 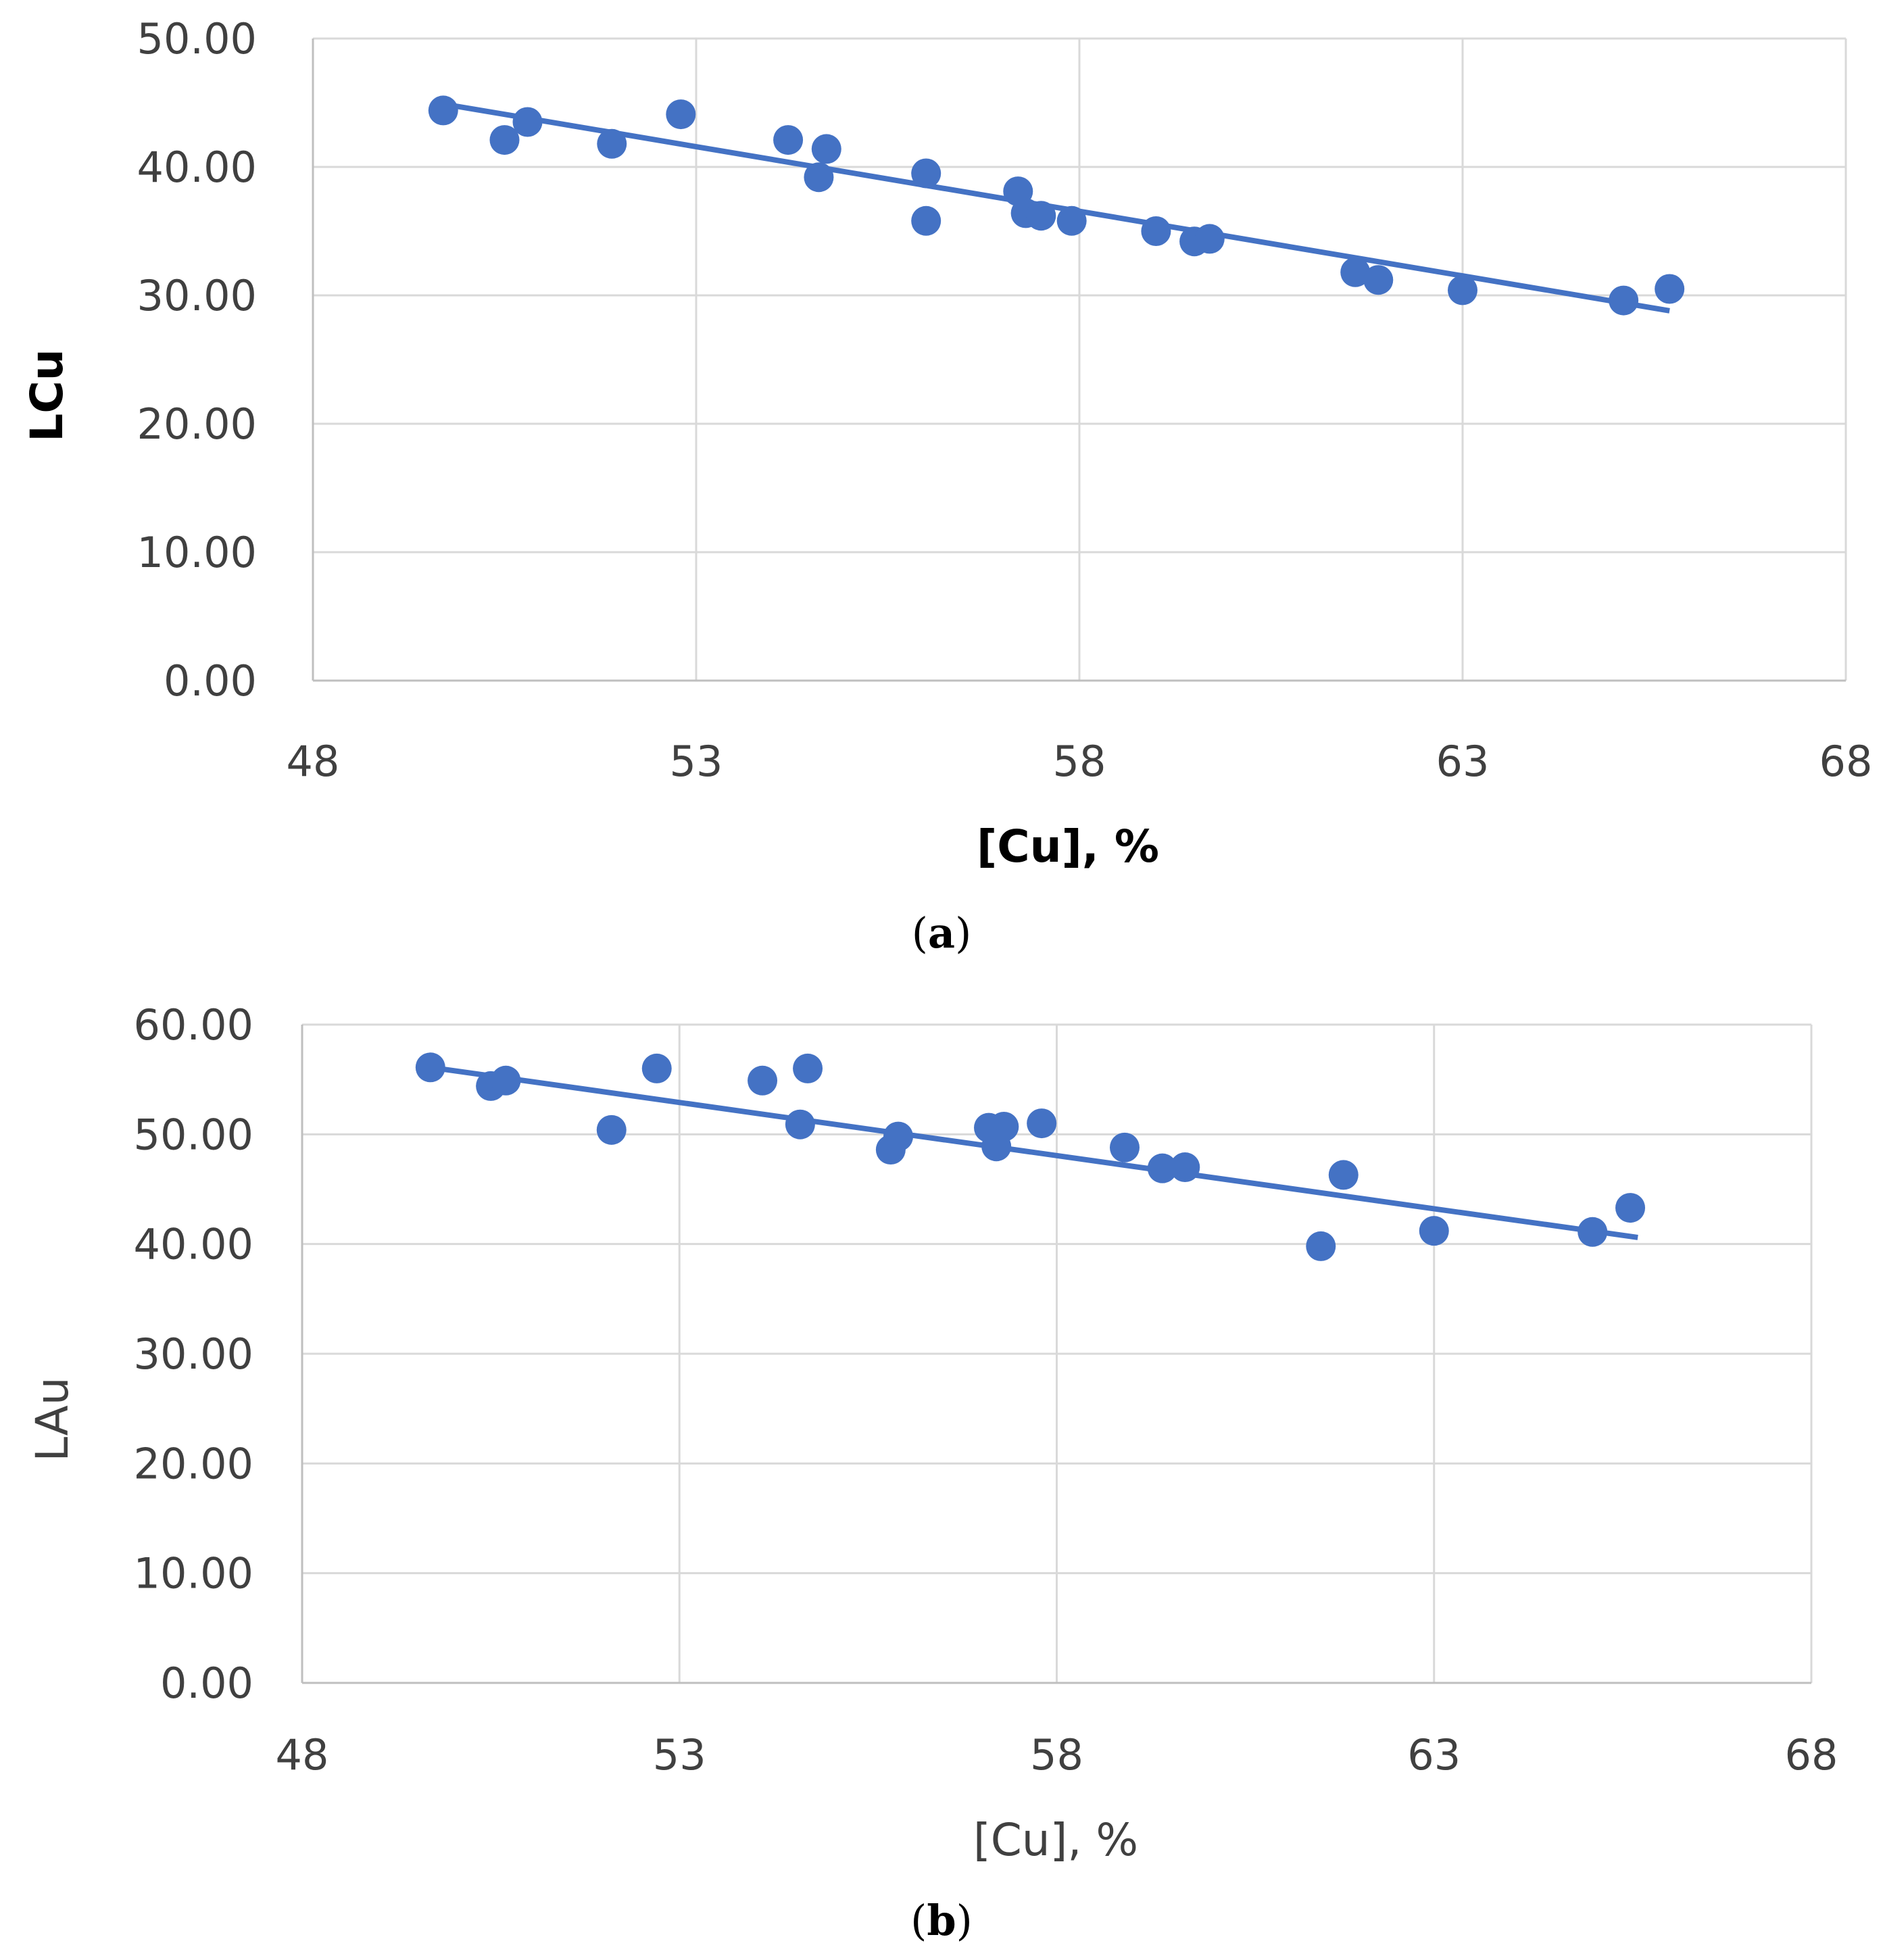 What do you see at coordinates (194, 1134) in the screenshot?
I see `chart-b-y-tick-label: 50.00` at bounding box center [194, 1134].